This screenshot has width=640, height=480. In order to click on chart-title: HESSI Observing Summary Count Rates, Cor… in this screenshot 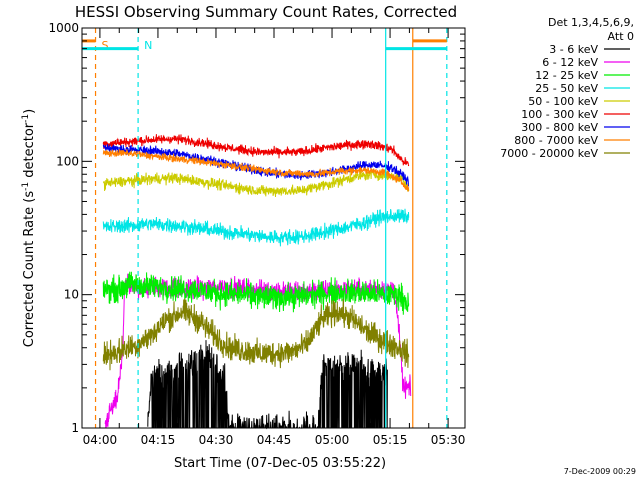, I will do `click(266, 12)`.